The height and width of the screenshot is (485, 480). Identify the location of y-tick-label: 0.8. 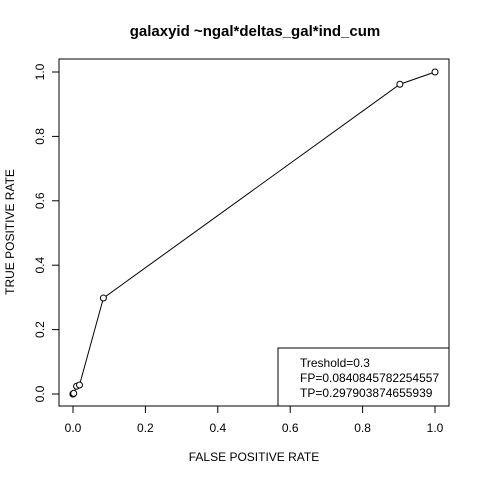
(40, 136).